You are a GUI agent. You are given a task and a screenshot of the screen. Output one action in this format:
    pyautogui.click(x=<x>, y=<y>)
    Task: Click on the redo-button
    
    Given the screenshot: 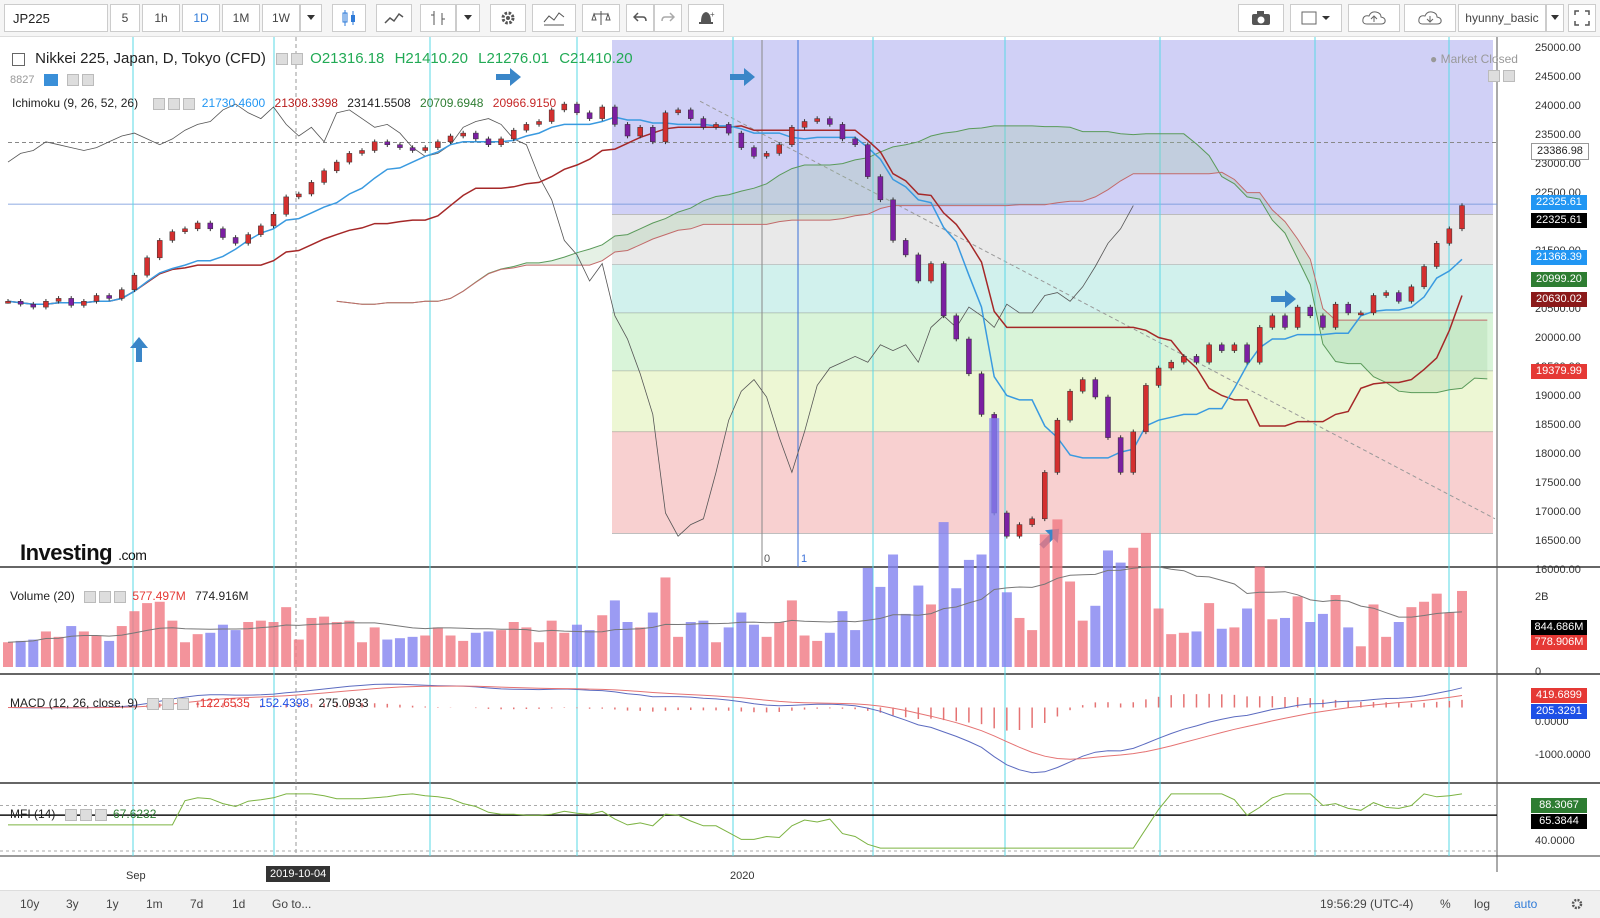 What is the action you would take?
    pyautogui.click(x=668, y=18)
    